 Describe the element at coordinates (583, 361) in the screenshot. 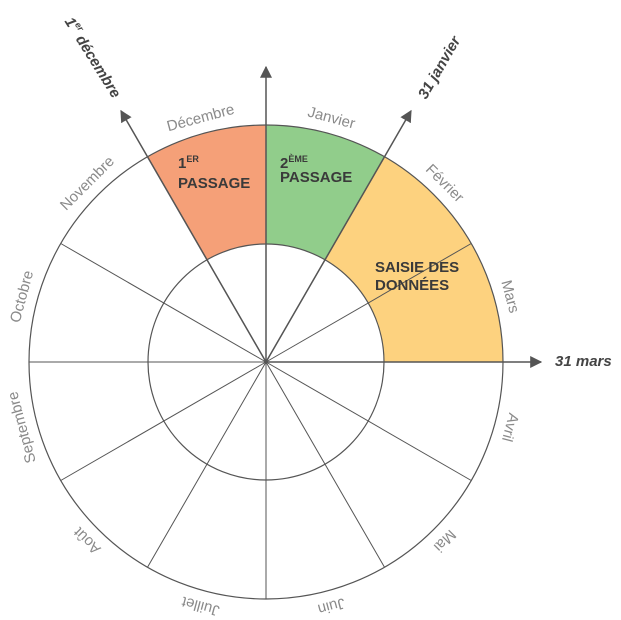

I see `marker-label: 31 mars` at that location.